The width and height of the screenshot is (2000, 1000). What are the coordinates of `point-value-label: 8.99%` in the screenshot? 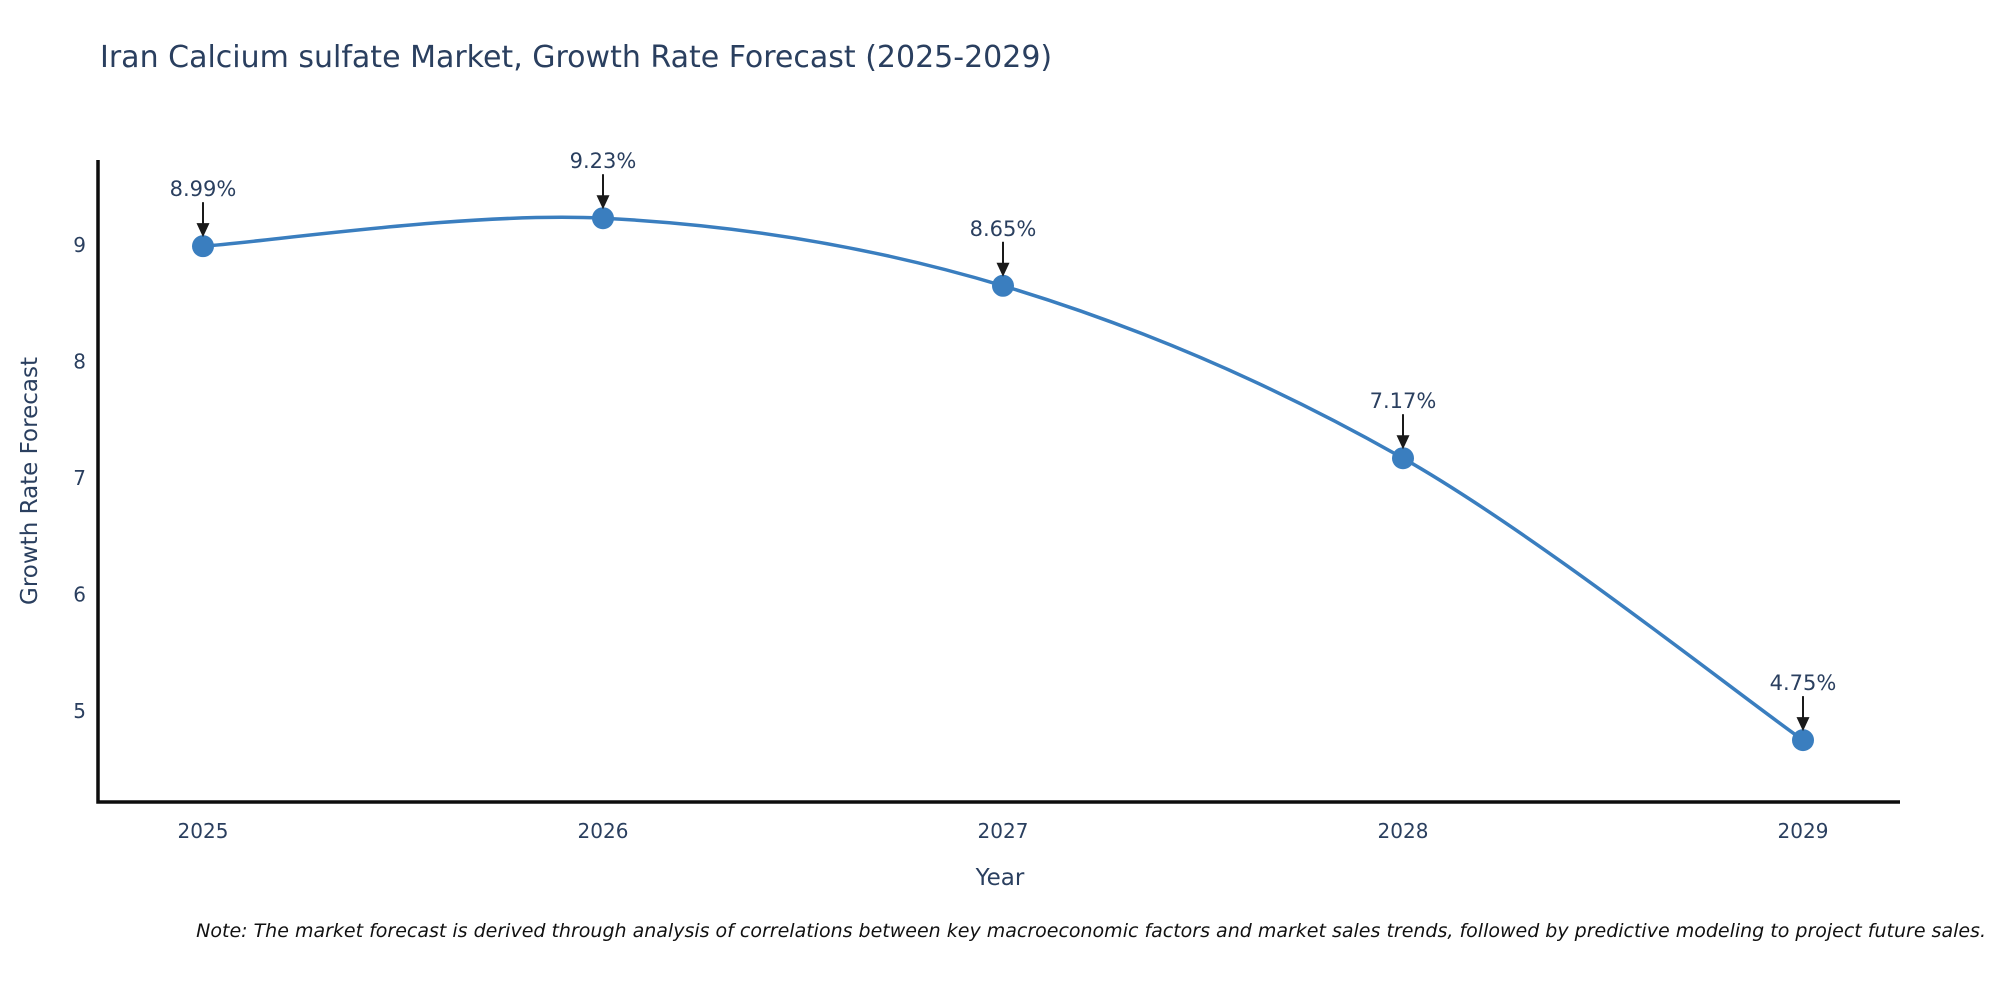 It's located at (203, 189).